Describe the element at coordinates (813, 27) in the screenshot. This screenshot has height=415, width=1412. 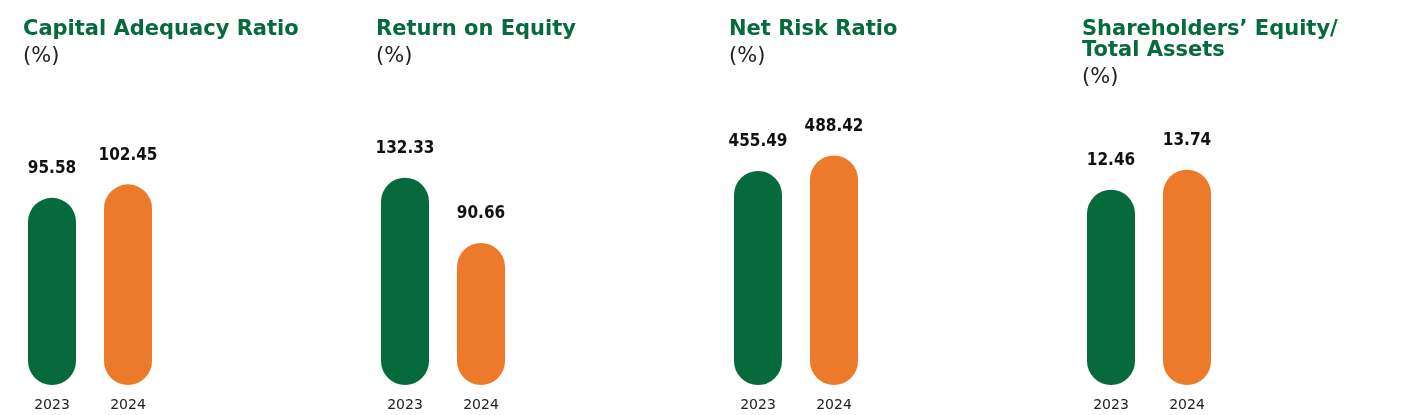
I see `chart-title: Net Risk Ratio` at that location.